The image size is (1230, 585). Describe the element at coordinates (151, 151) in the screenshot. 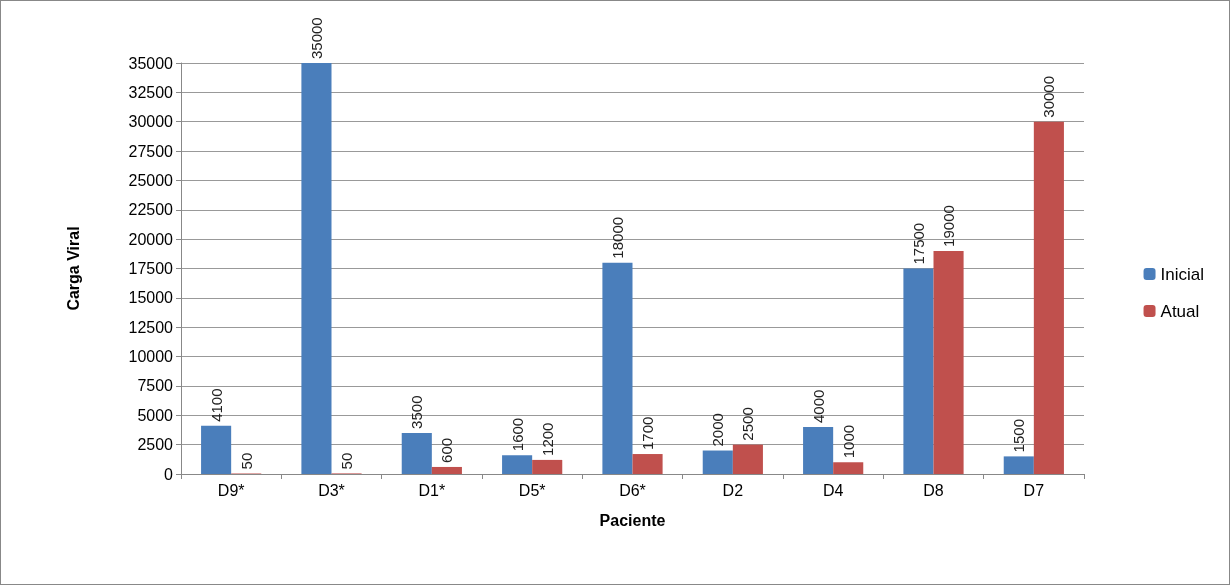

I see `y-tick-label: 27500` at that location.